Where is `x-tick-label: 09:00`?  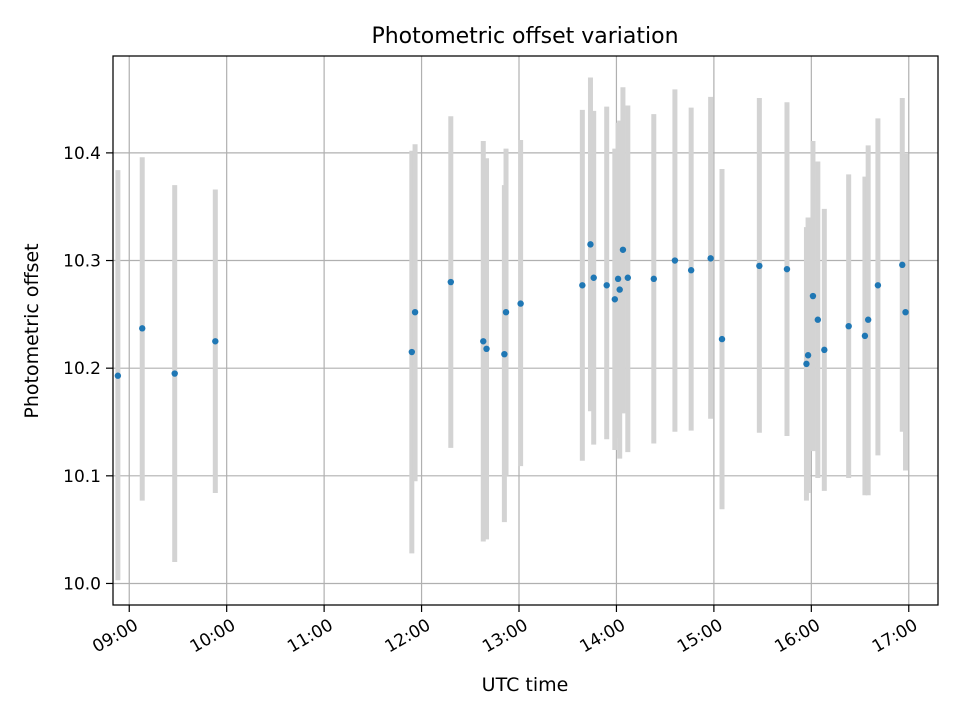
x-tick-label: 09:00 is located at coordinates (115, 636).